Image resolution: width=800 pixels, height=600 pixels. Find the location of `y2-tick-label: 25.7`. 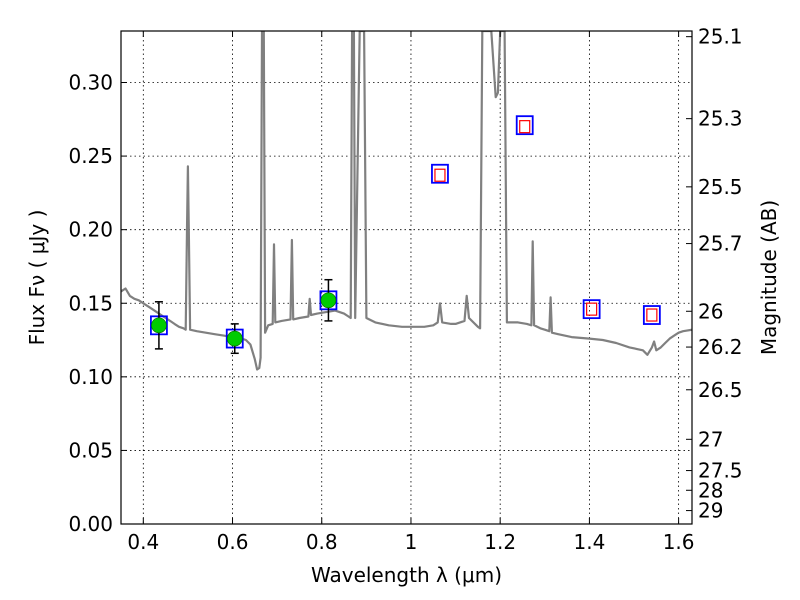

y2-tick-label: 25.7 is located at coordinates (720, 244).